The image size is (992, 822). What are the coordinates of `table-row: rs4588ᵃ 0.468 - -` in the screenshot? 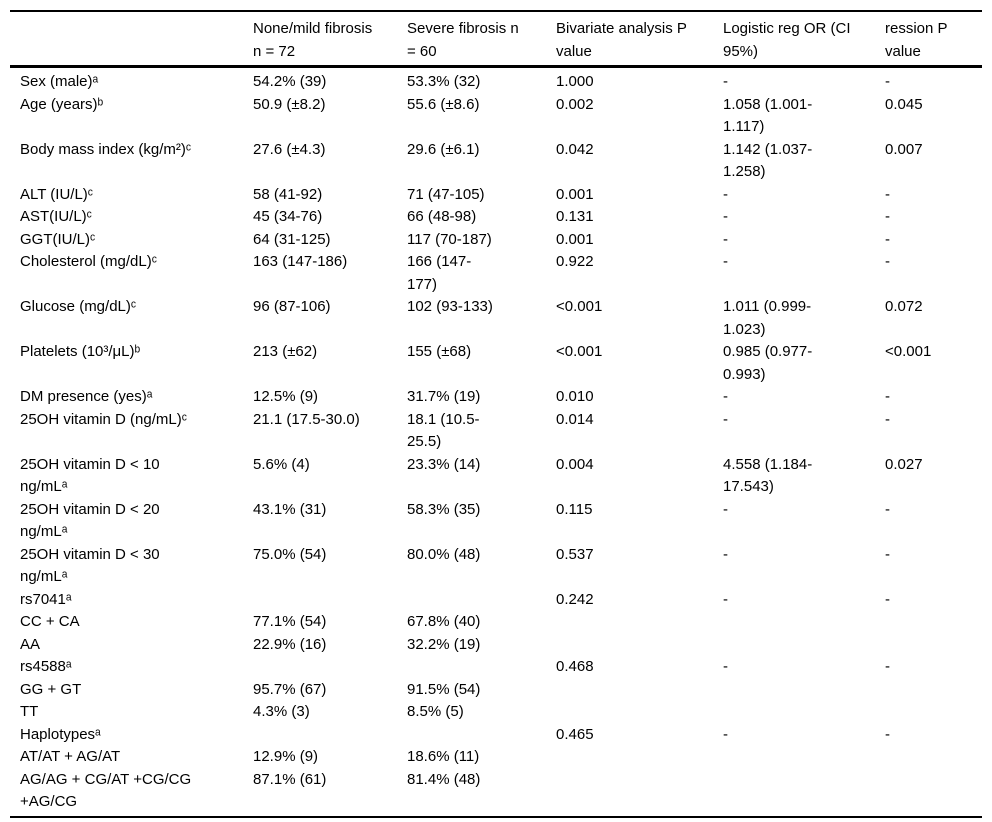 It's located at (496, 667).